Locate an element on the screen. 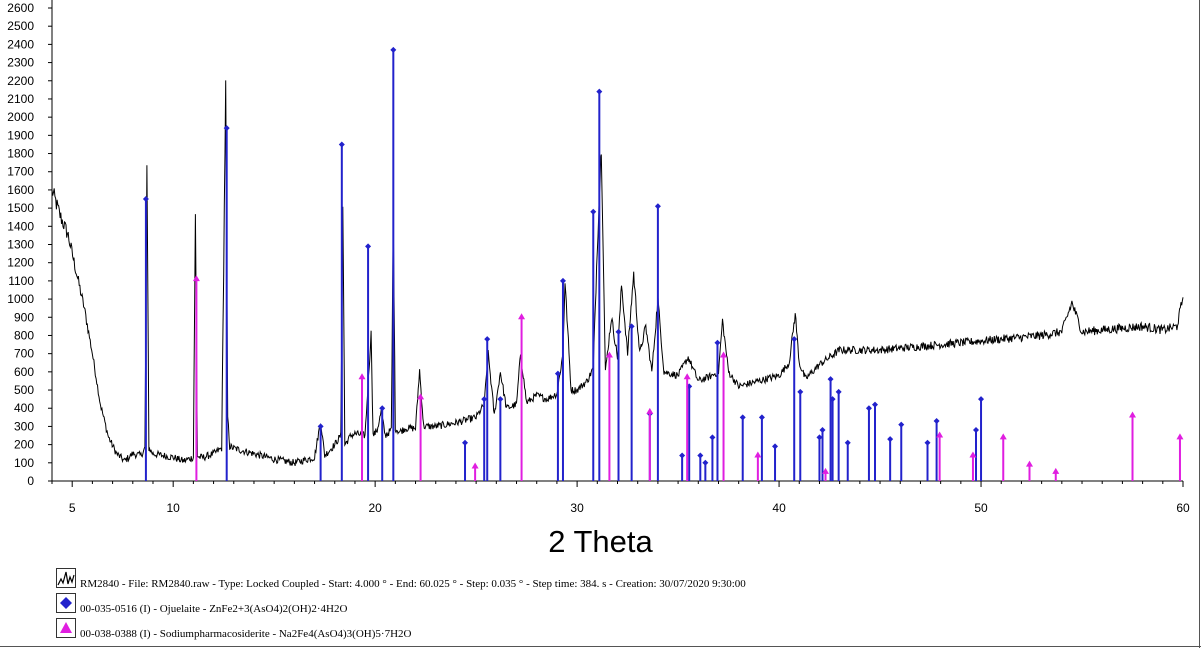 Image resolution: width=1201 pixels, height=648 pixels. y-tick-label: 2200 is located at coordinates (20, 81).